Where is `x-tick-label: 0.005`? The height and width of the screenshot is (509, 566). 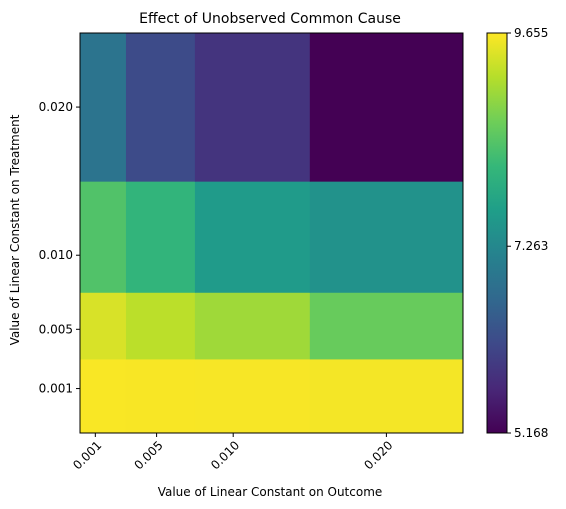
x-tick-label: 0.005 is located at coordinates (149, 455).